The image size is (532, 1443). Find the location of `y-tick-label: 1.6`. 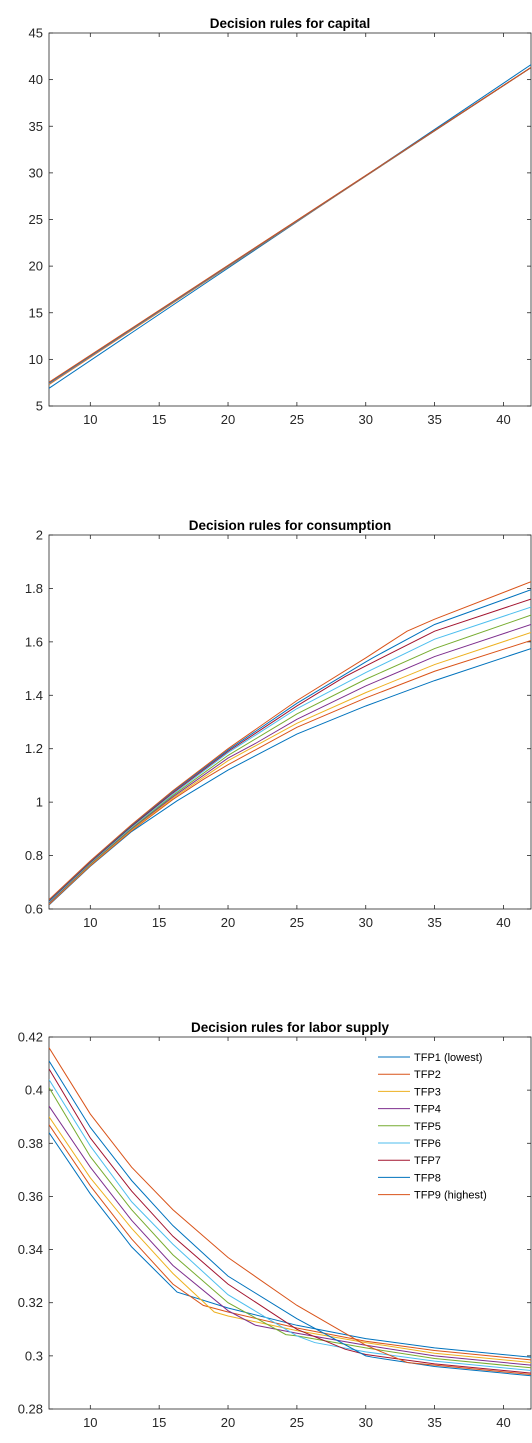

y-tick-label: 1.6 is located at coordinates (34, 641).